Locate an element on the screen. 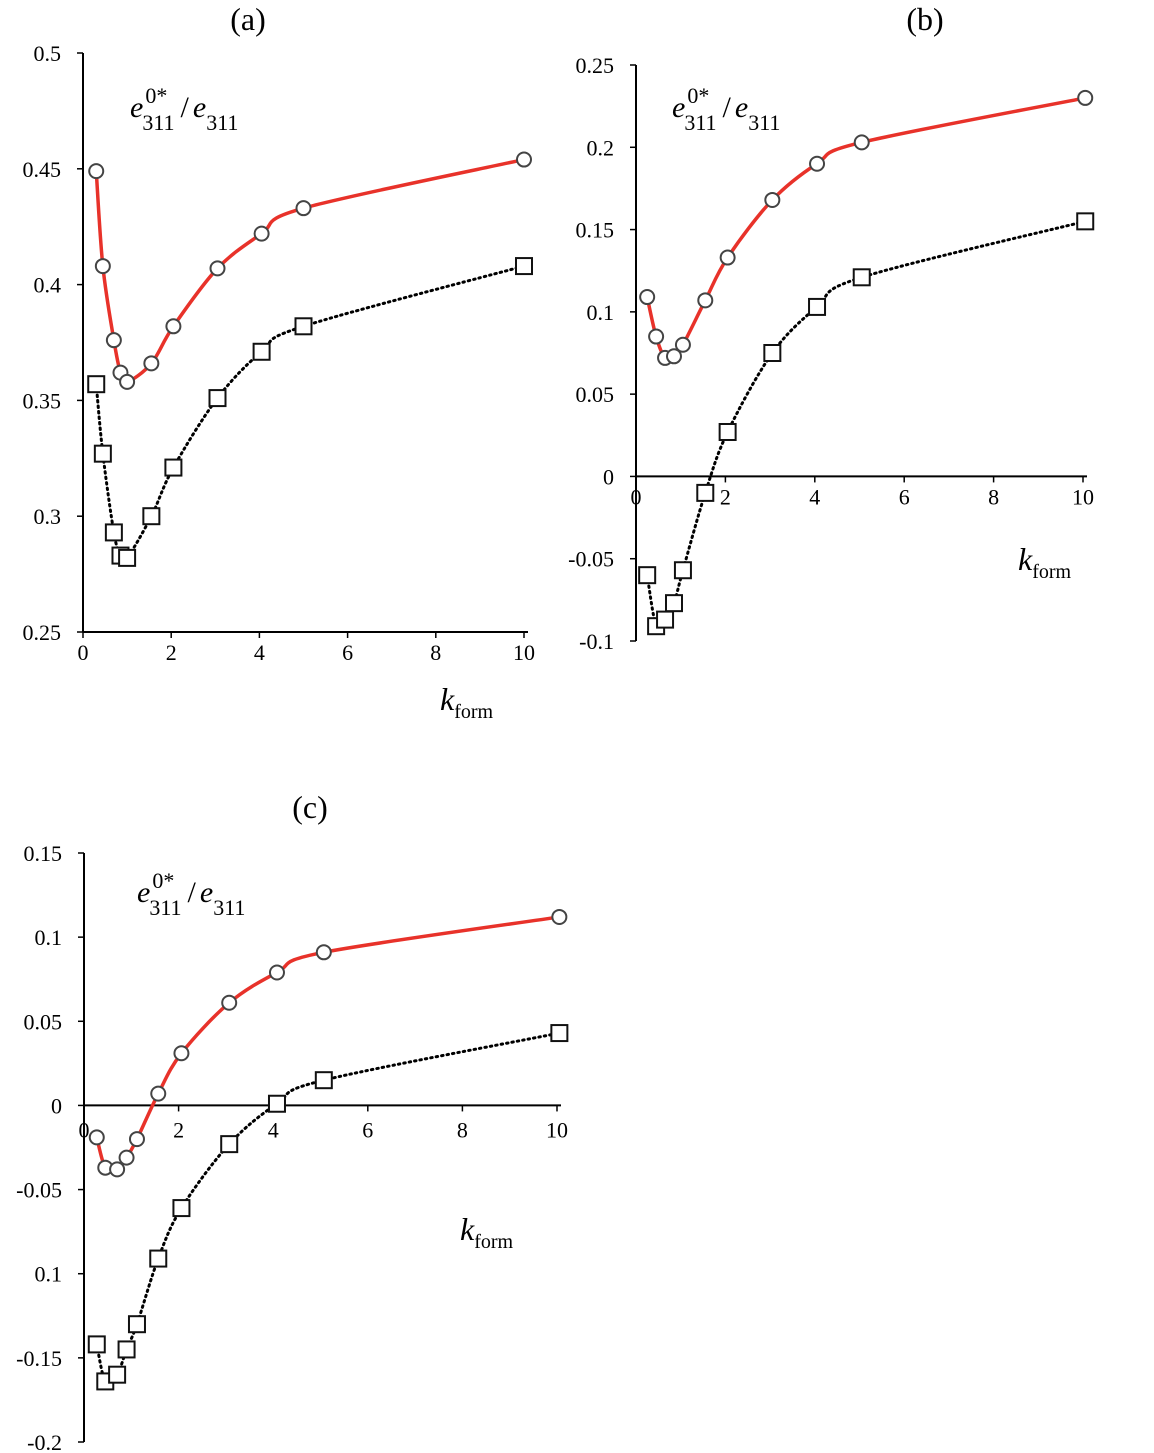 The image size is (1154, 1453). series-line-circles is located at coordinates (310, 270).